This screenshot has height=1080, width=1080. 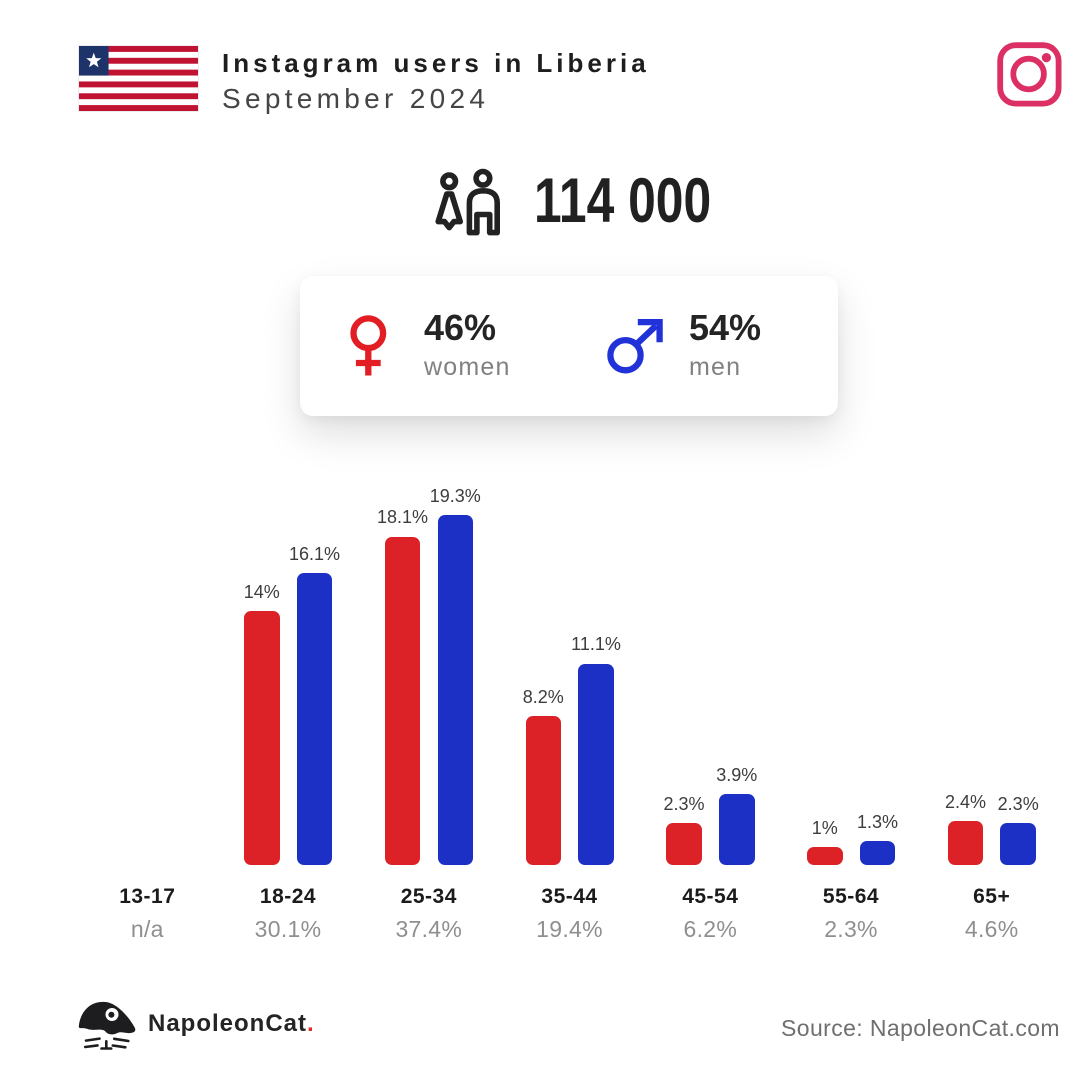 I want to click on women-bar-value-18-24: 14%, so click(x=261, y=591).